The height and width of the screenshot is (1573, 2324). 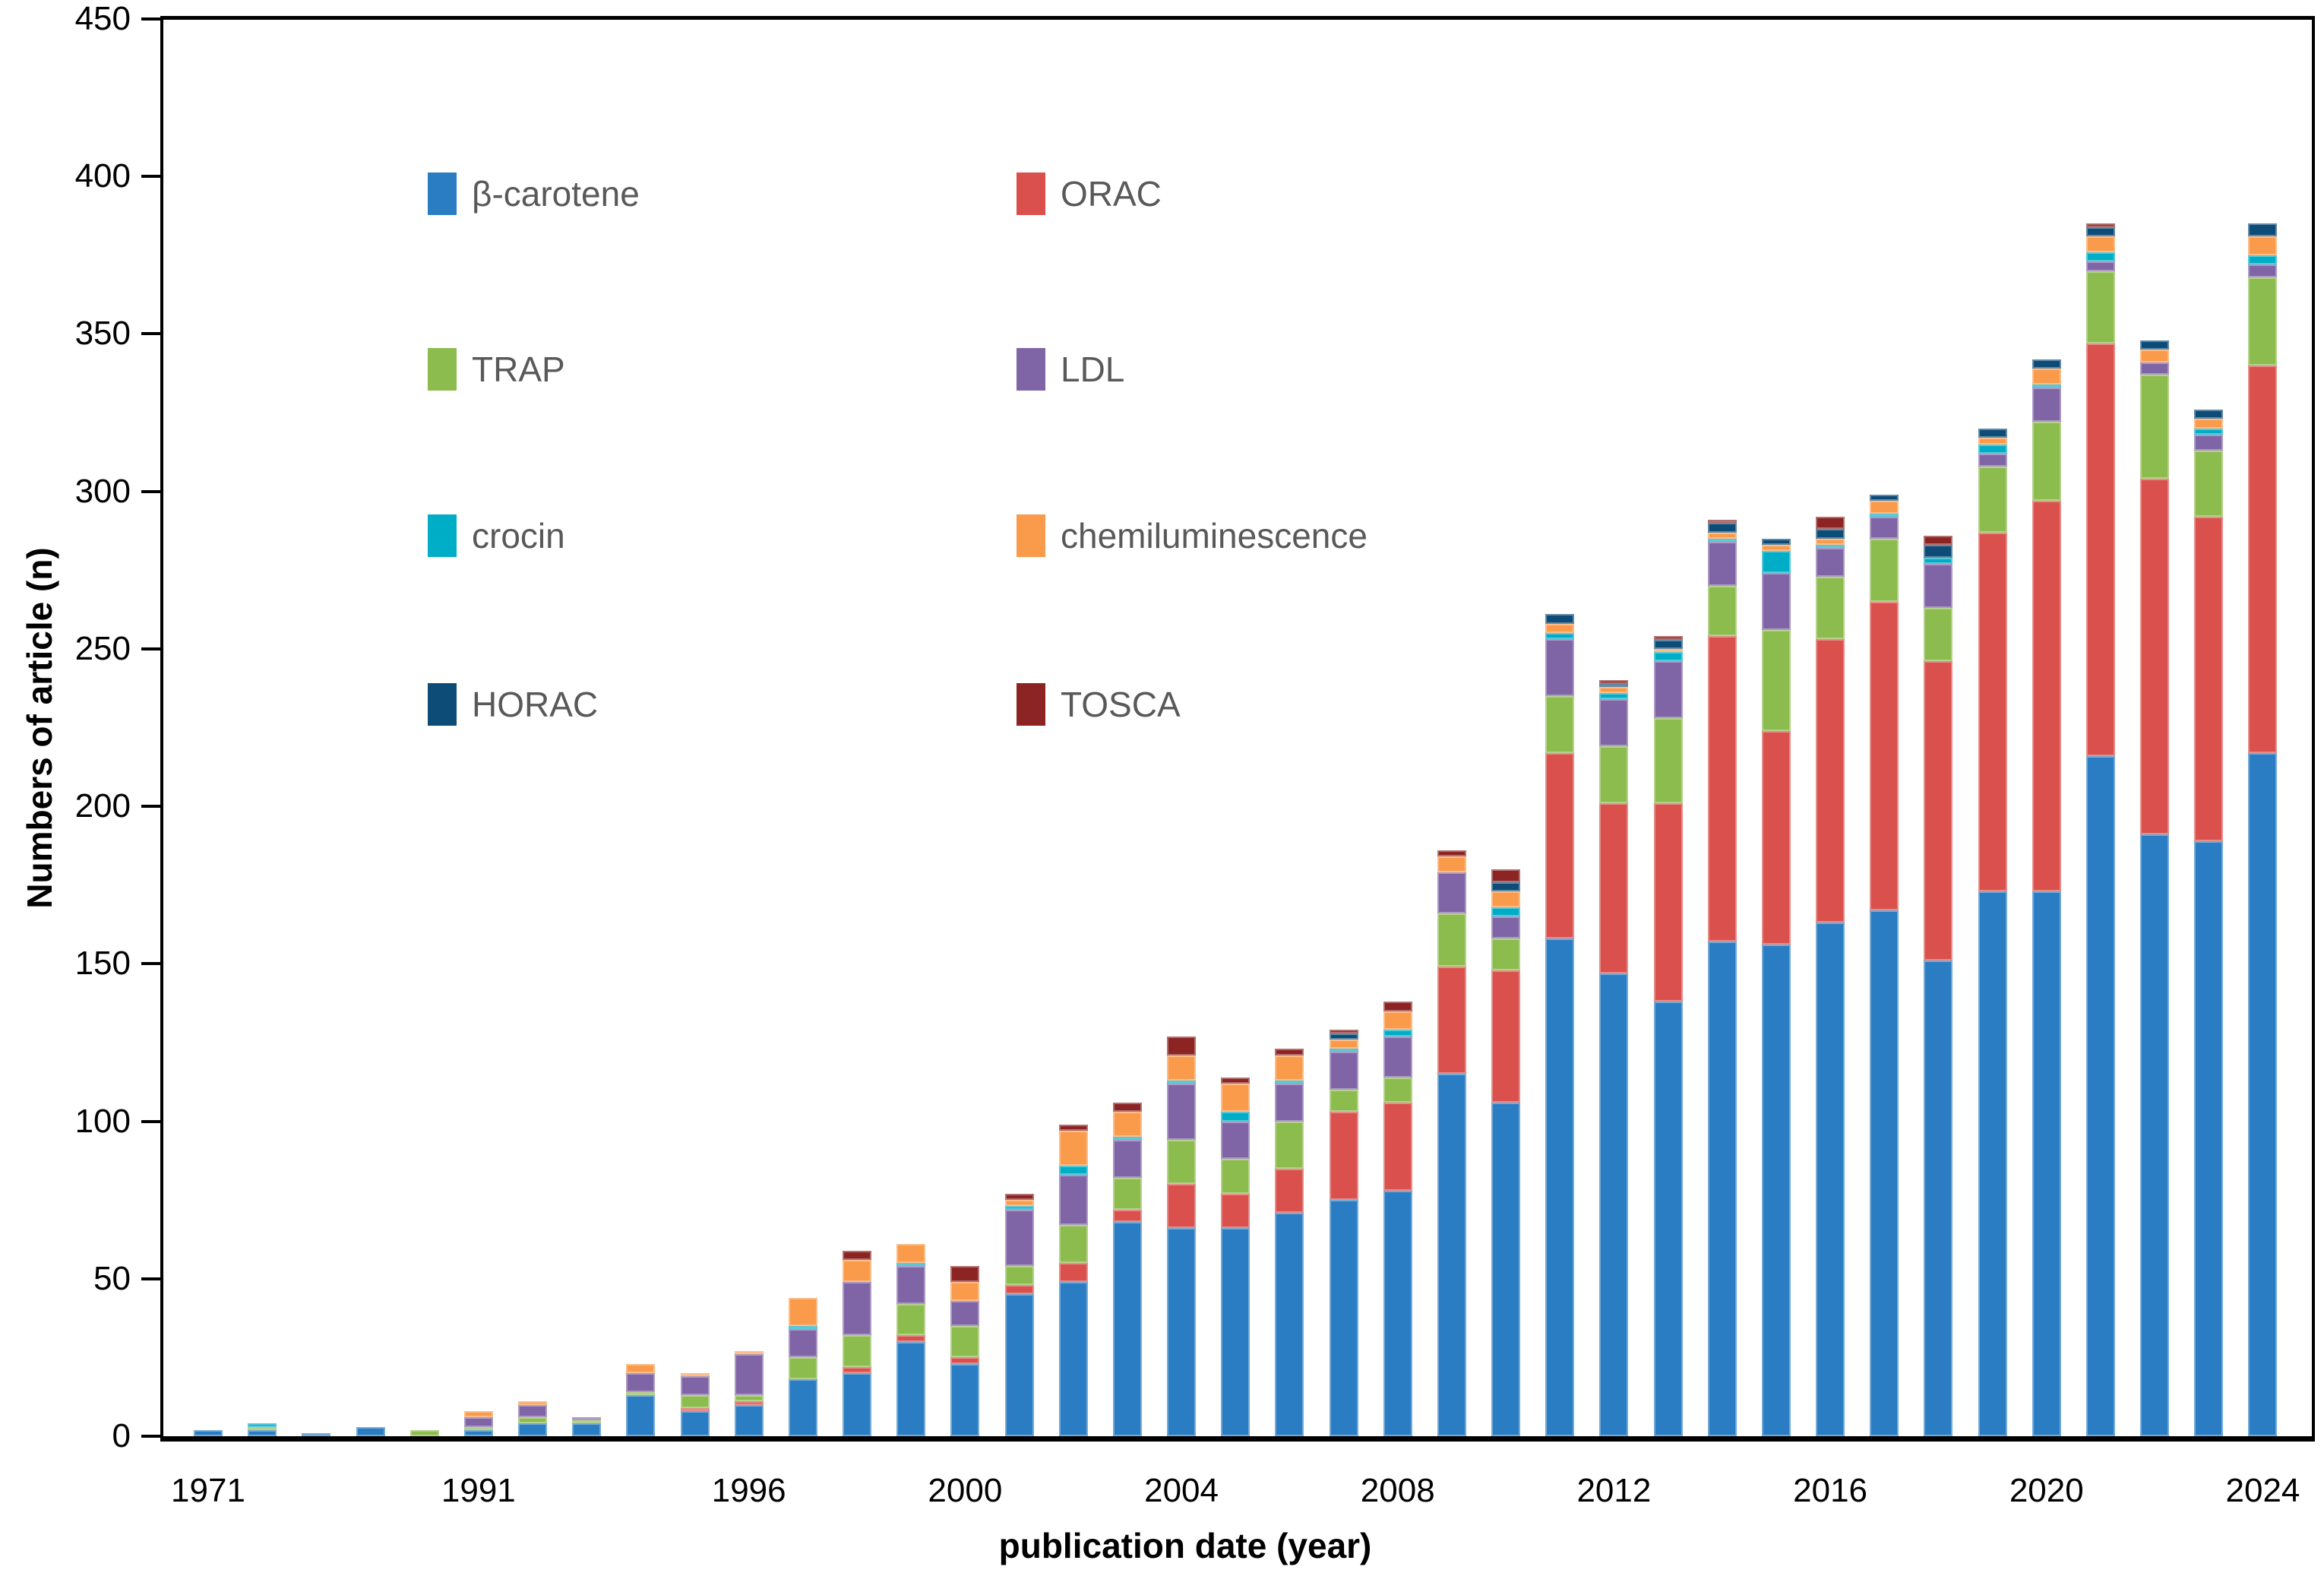 I want to click on plot-border-top, so click(x=1237, y=18).